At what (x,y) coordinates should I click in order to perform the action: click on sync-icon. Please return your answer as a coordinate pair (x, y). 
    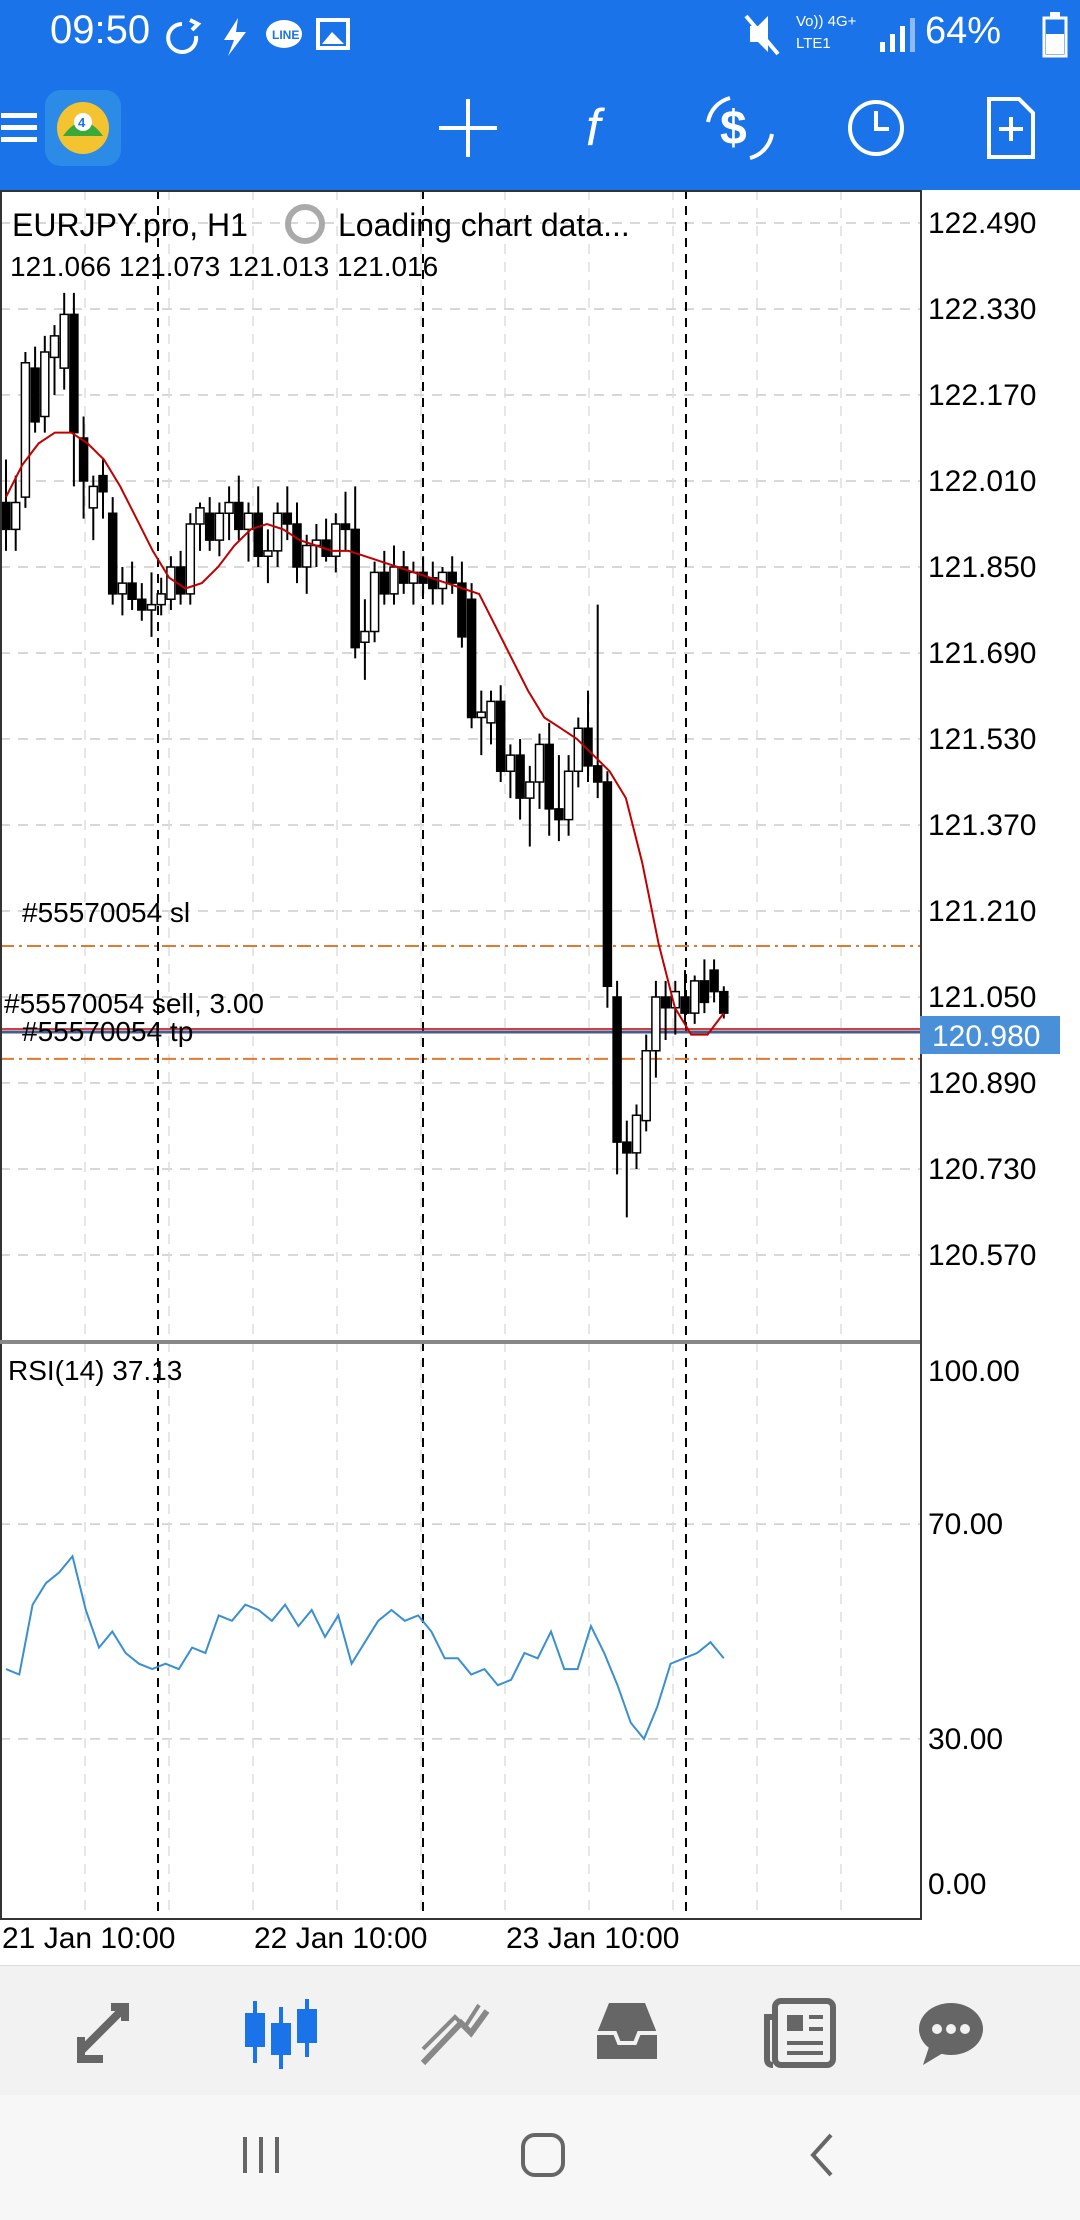
    Looking at the image, I should click on (184, 36).